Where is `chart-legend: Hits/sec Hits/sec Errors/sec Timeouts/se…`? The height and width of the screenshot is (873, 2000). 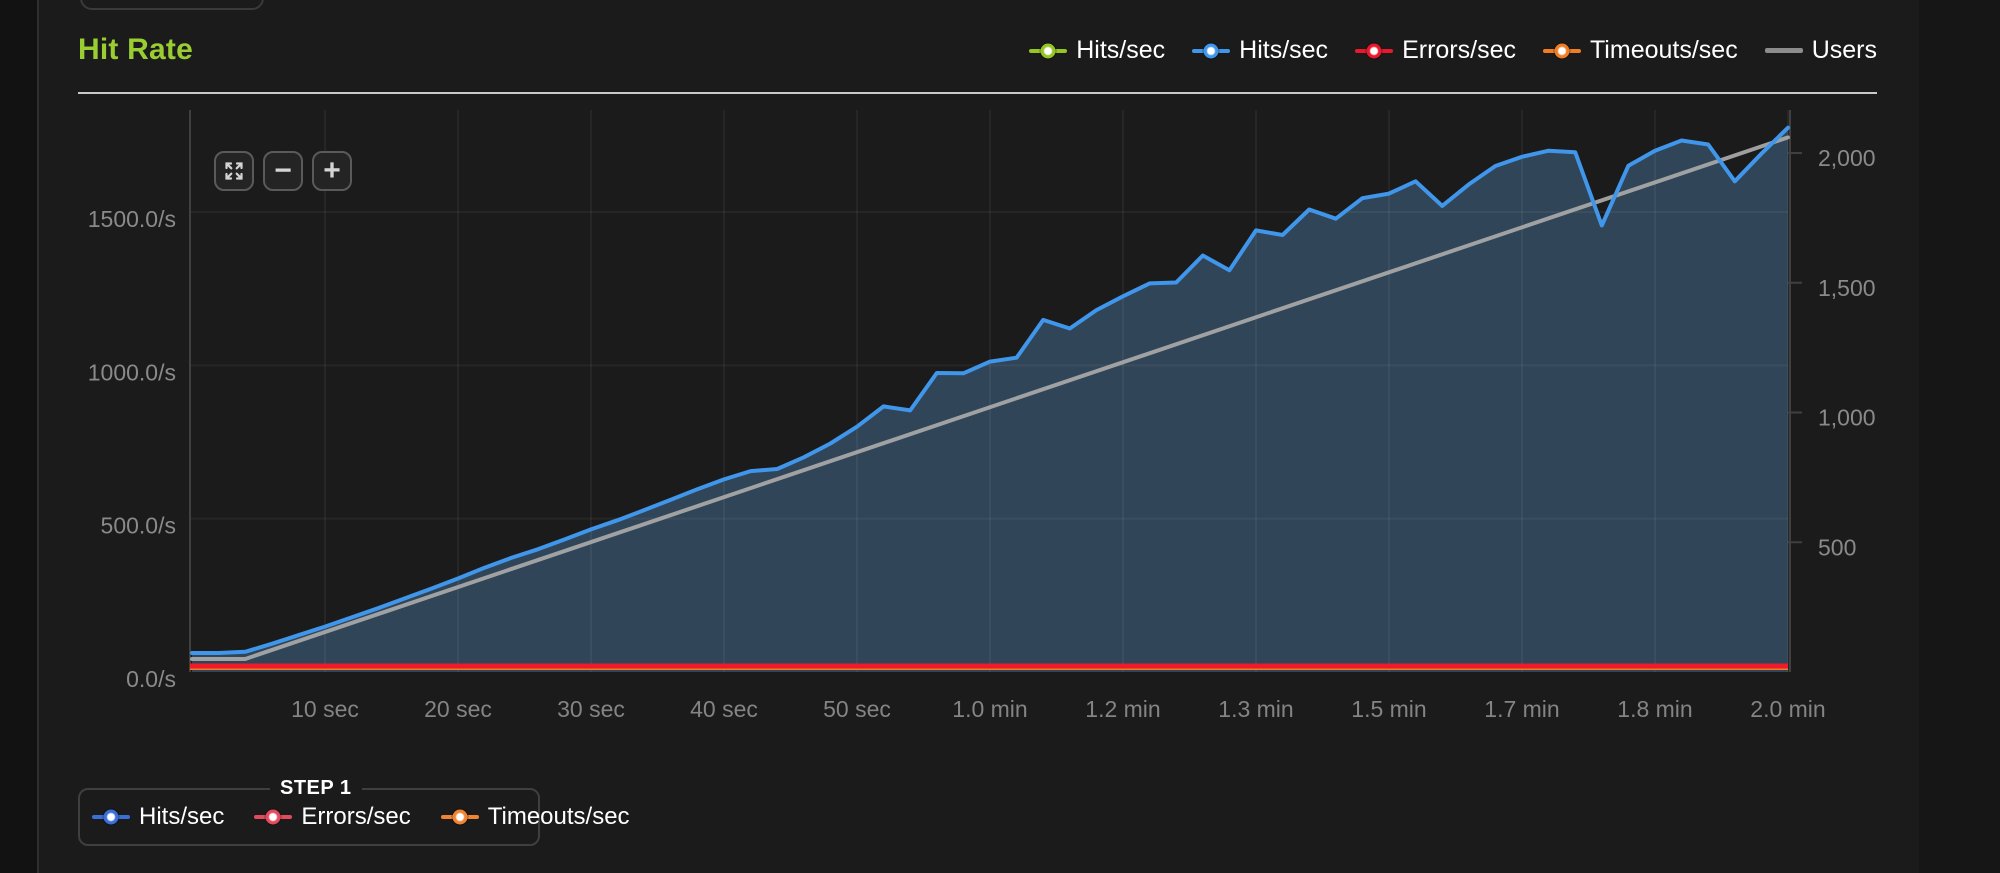
chart-legend: Hits/sec Hits/sec Errors/sec Timeouts/se… is located at coordinates (1453, 50).